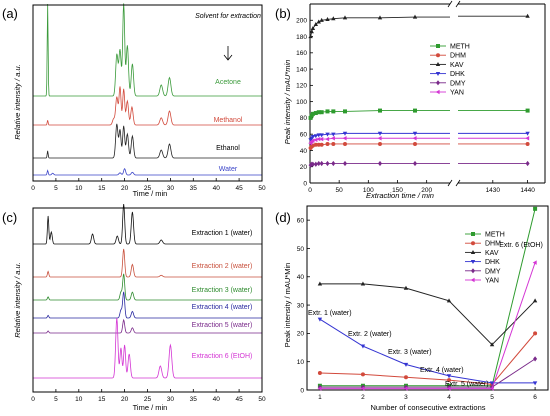 The height and width of the screenshot is (416, 550). I want to click on y-tick-label: 200, so click(301, 21).